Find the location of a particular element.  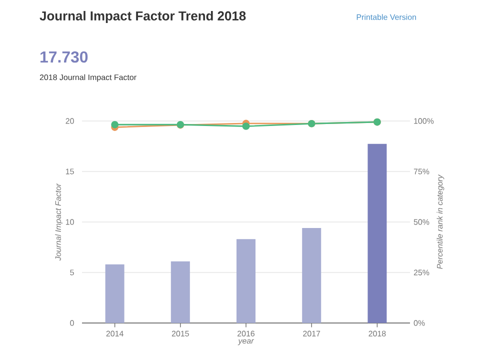

text: 17.730 is located at coordinates (64, 57).